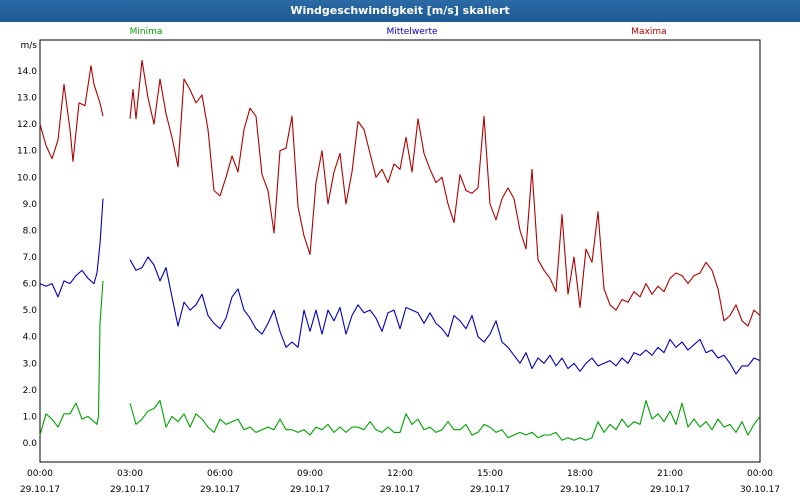 This screenshot has height=500, width=800. Describe the element at coordinates (71, 113) in the screenshot. I see `series-line-maxima` at that location.